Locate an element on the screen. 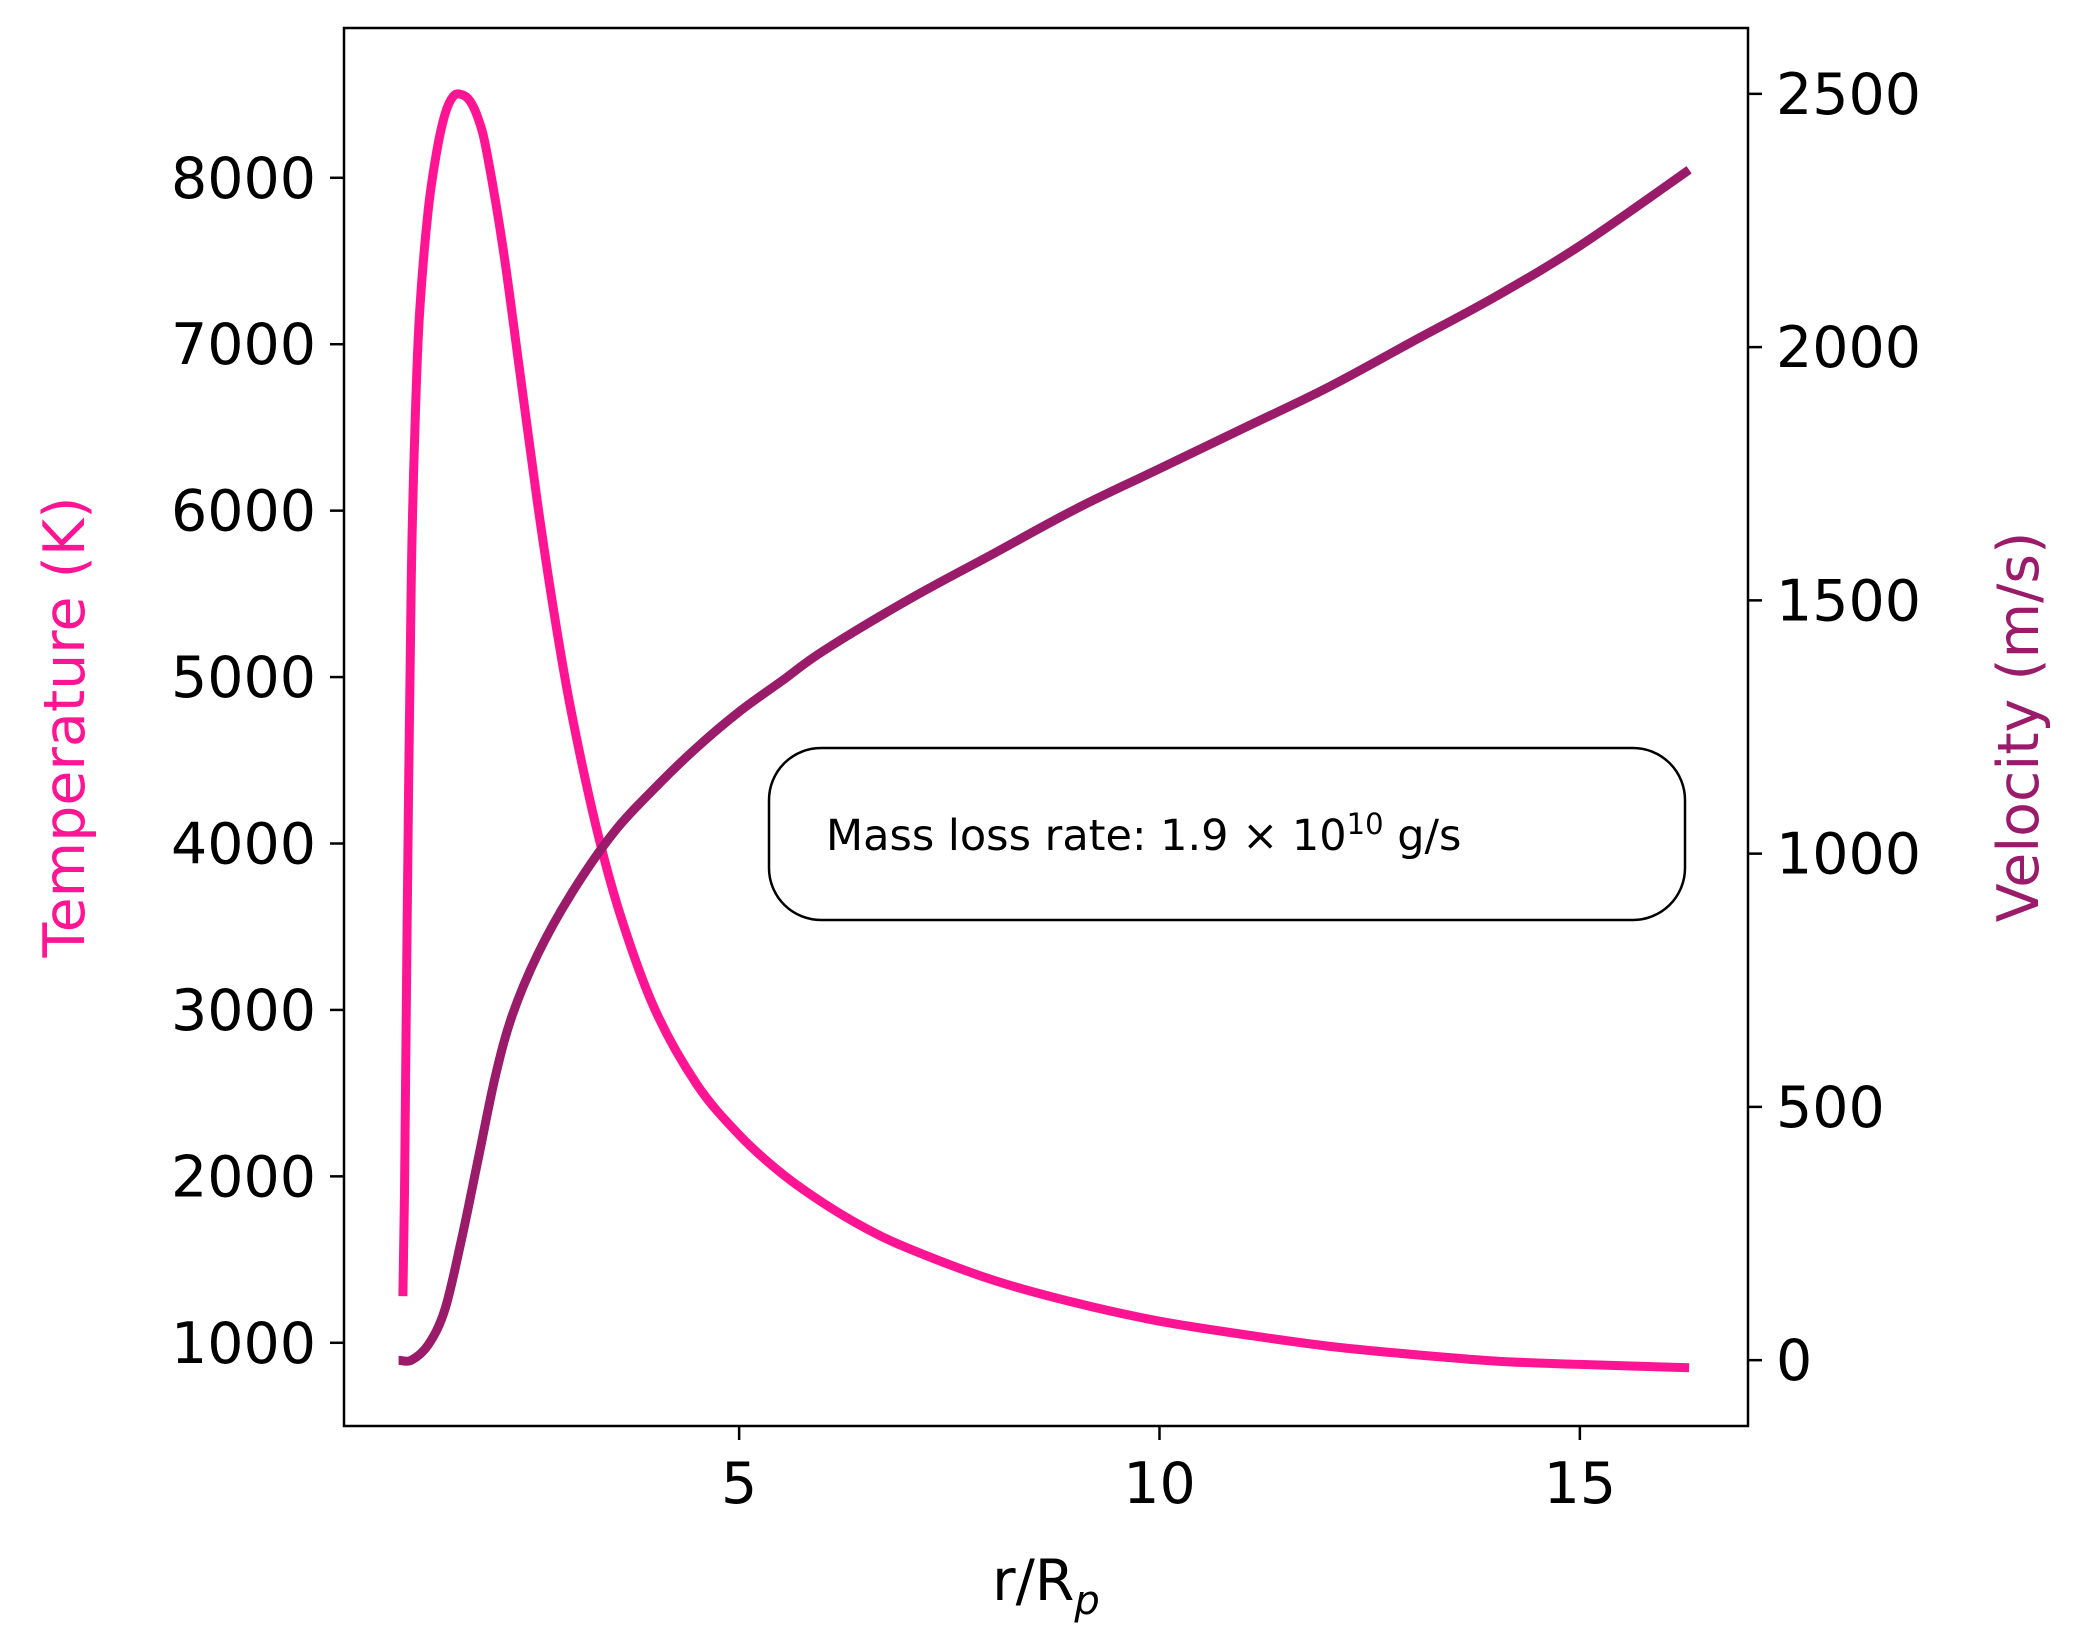  x-tick-label: 15 is located at coordinates (1580, 1484).